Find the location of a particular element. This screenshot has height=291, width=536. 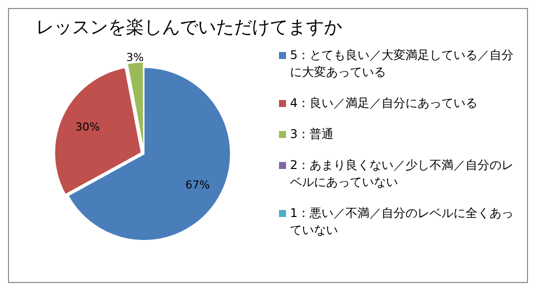

legend-label: 4：良い／満足／自分にあっている is located at coordinates (384, 103).